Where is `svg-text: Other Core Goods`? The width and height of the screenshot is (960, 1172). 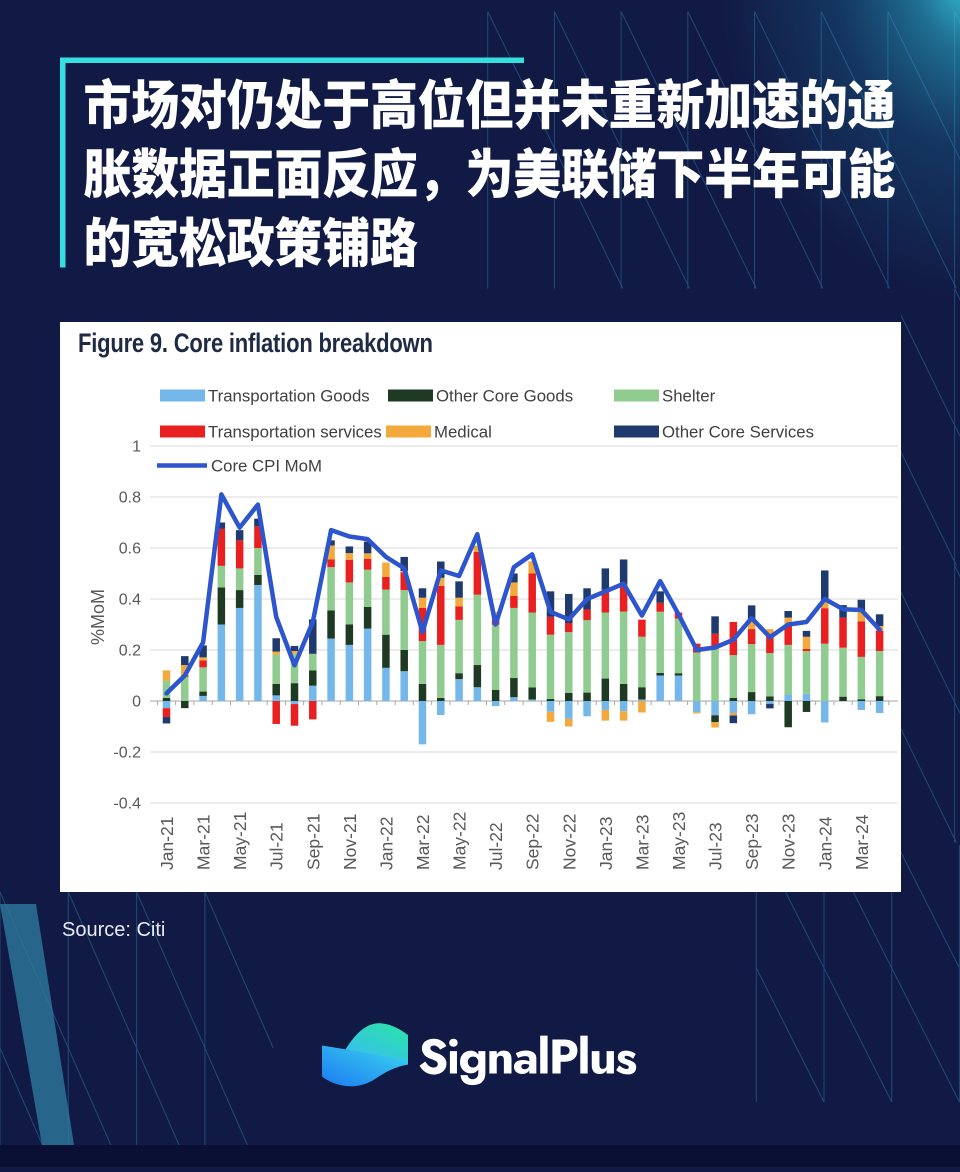 svg-text: Other Core Goods is located at coordinates (504, 396).